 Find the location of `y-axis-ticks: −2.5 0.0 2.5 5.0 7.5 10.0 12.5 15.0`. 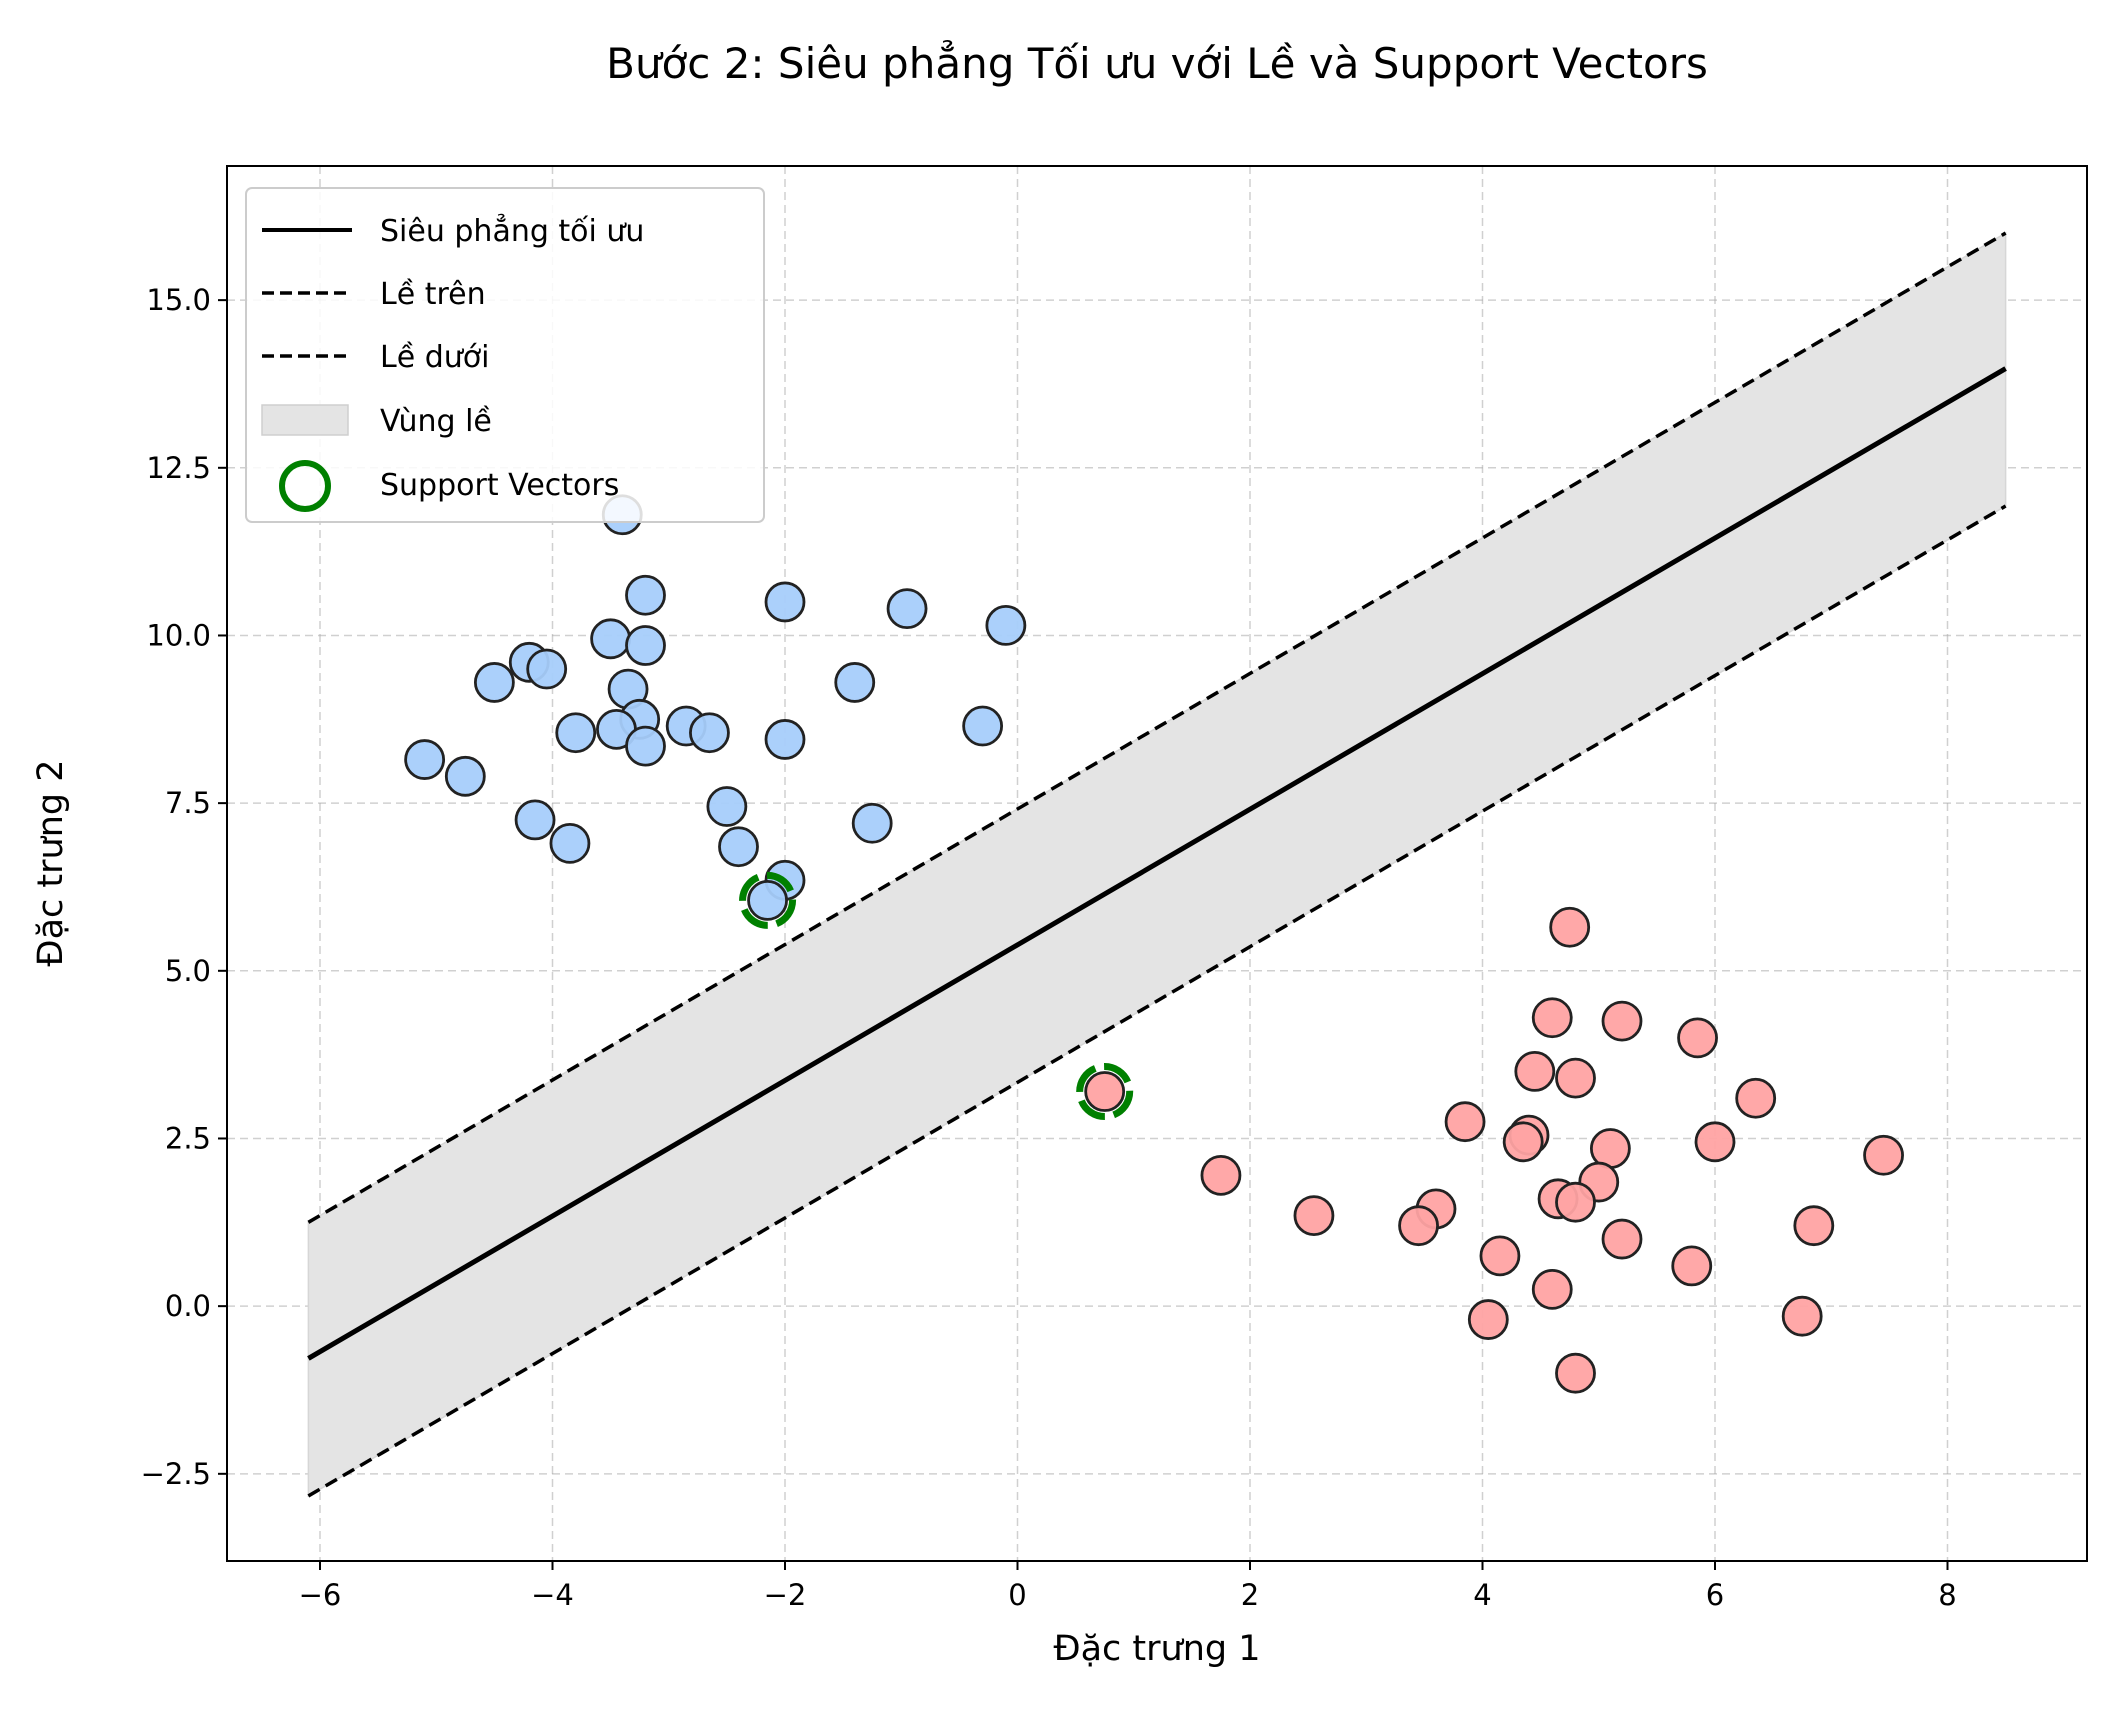

y-axis-ticks: −2.5 0.0 2.5 5.0 7.5 10.0 12.5 15.0 is located at coordinates (184, 887).